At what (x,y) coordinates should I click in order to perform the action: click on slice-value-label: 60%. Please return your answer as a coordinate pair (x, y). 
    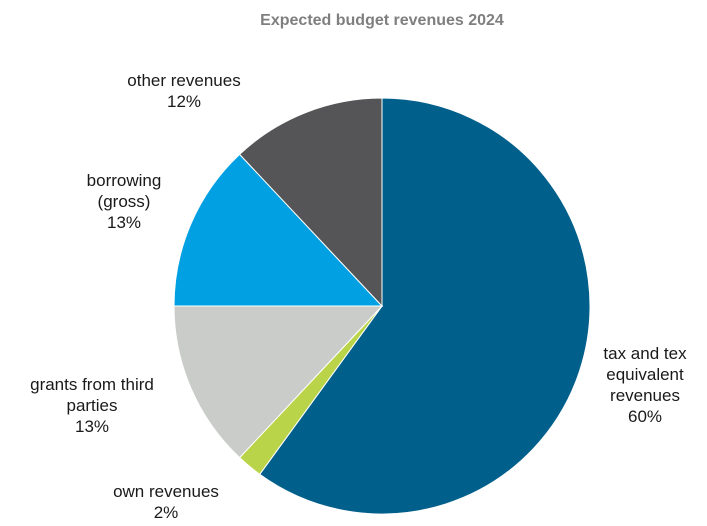
    Looking at the image, I should click on (645, 416).